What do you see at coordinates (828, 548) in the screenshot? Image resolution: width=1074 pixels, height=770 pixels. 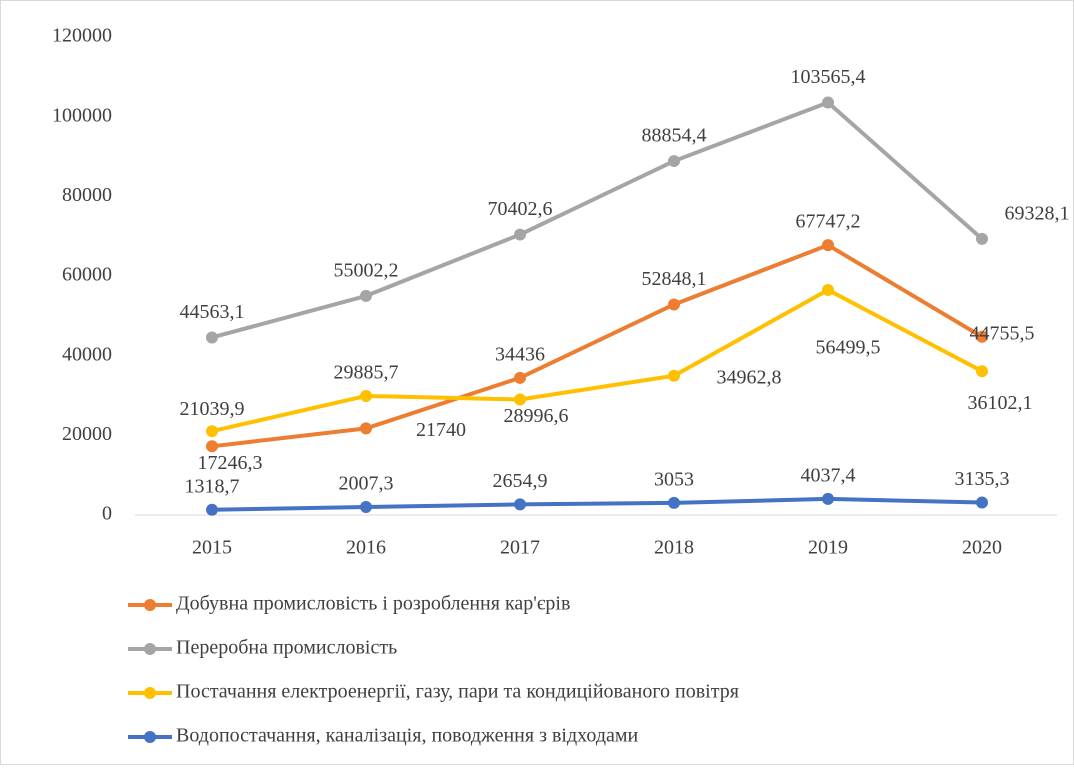 I see `x-tick-label: 2019` at bounding box center [828, 548].